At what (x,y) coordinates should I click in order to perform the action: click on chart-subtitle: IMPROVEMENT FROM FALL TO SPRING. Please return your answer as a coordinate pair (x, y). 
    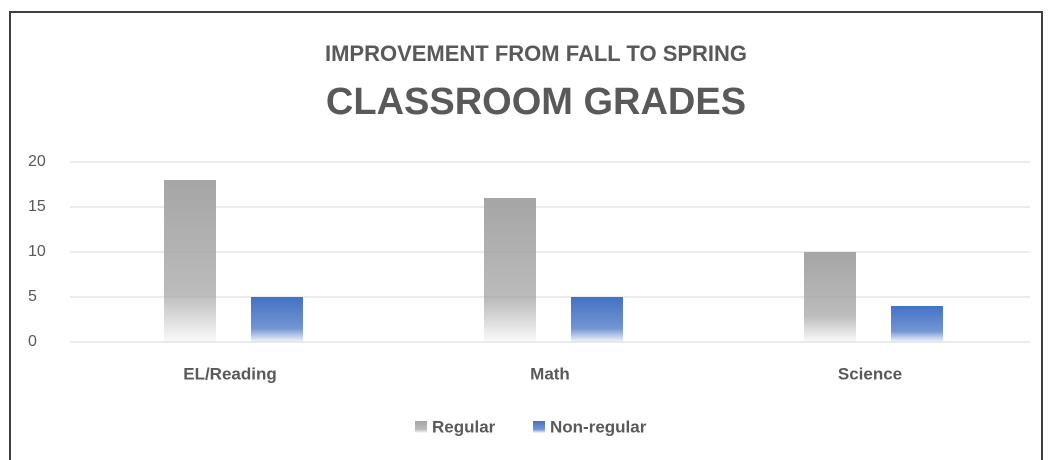
    Looking at the image, I should click on (536, 53).